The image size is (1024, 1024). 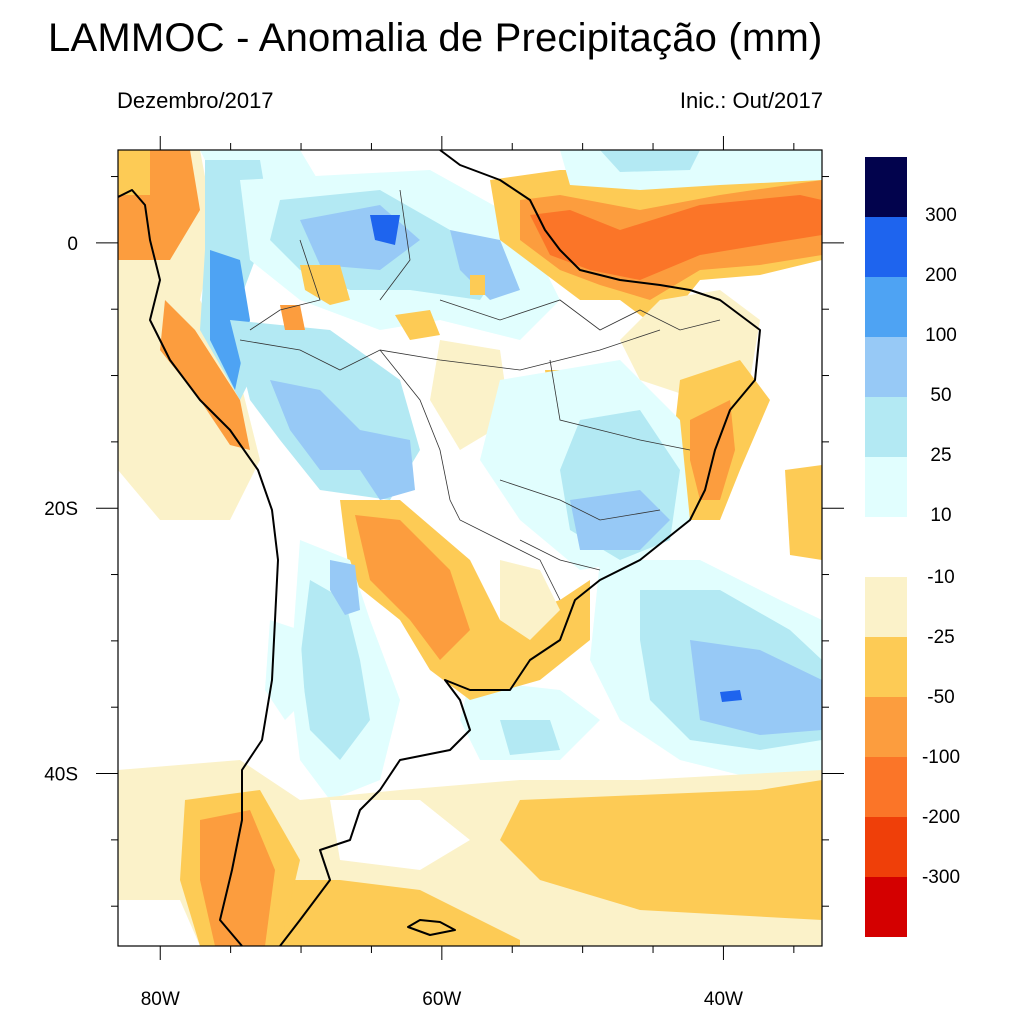 What do you see at coordinates (941, 577) in the screenshot?
I see `legend-label: -10` at bounding box center [941, 577].